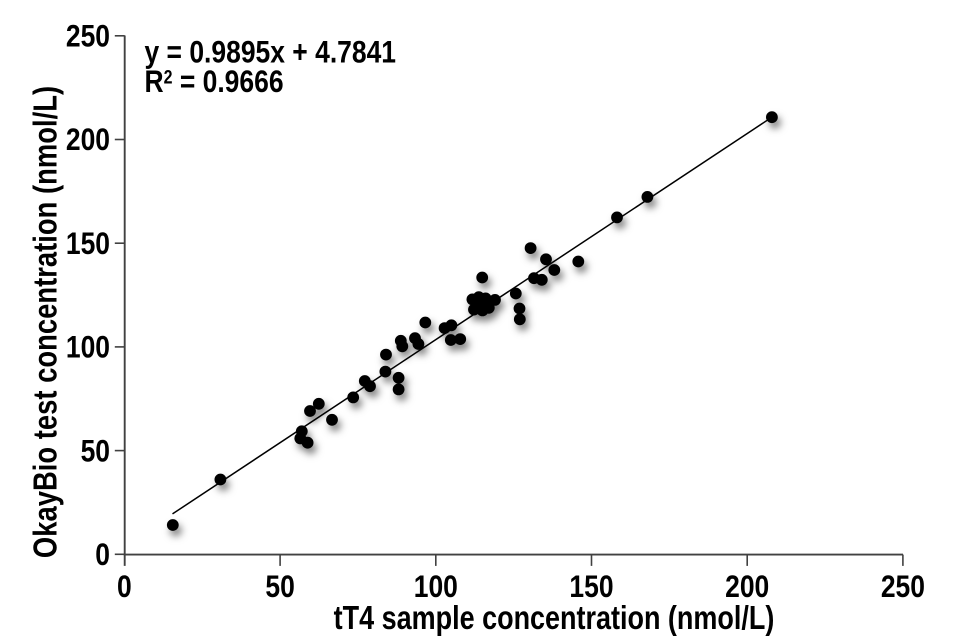 This screenshot has width=964, height=640. Describe the element at coordinates (214, 82) in the screenshot. I see `svg-text: R2 = 0.9666` at that location.